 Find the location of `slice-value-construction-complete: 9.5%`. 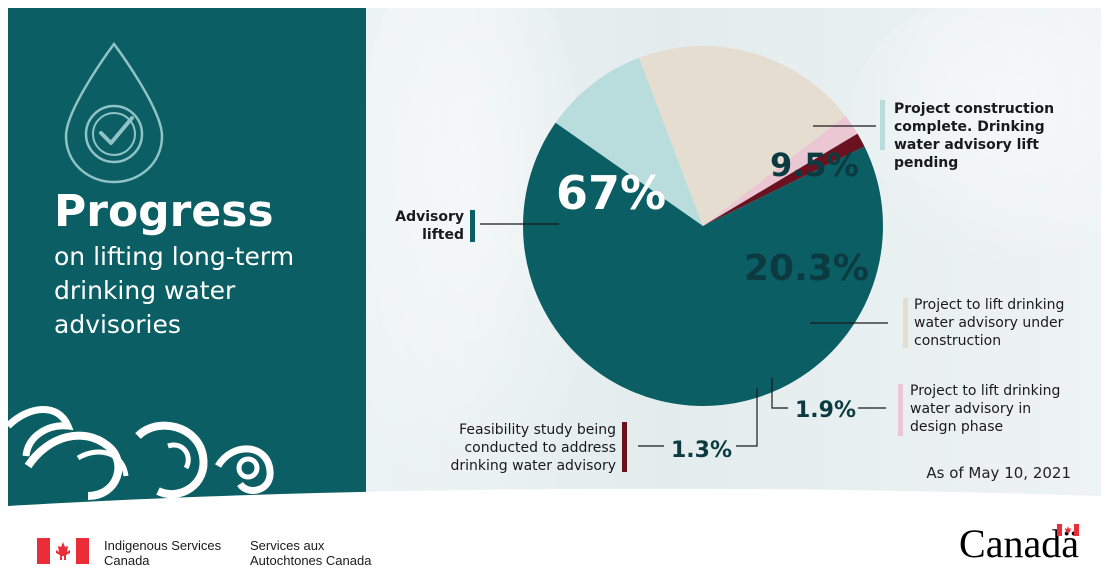

slice-value-construction-complete: 9.5% is located at coordinates (814, 165).